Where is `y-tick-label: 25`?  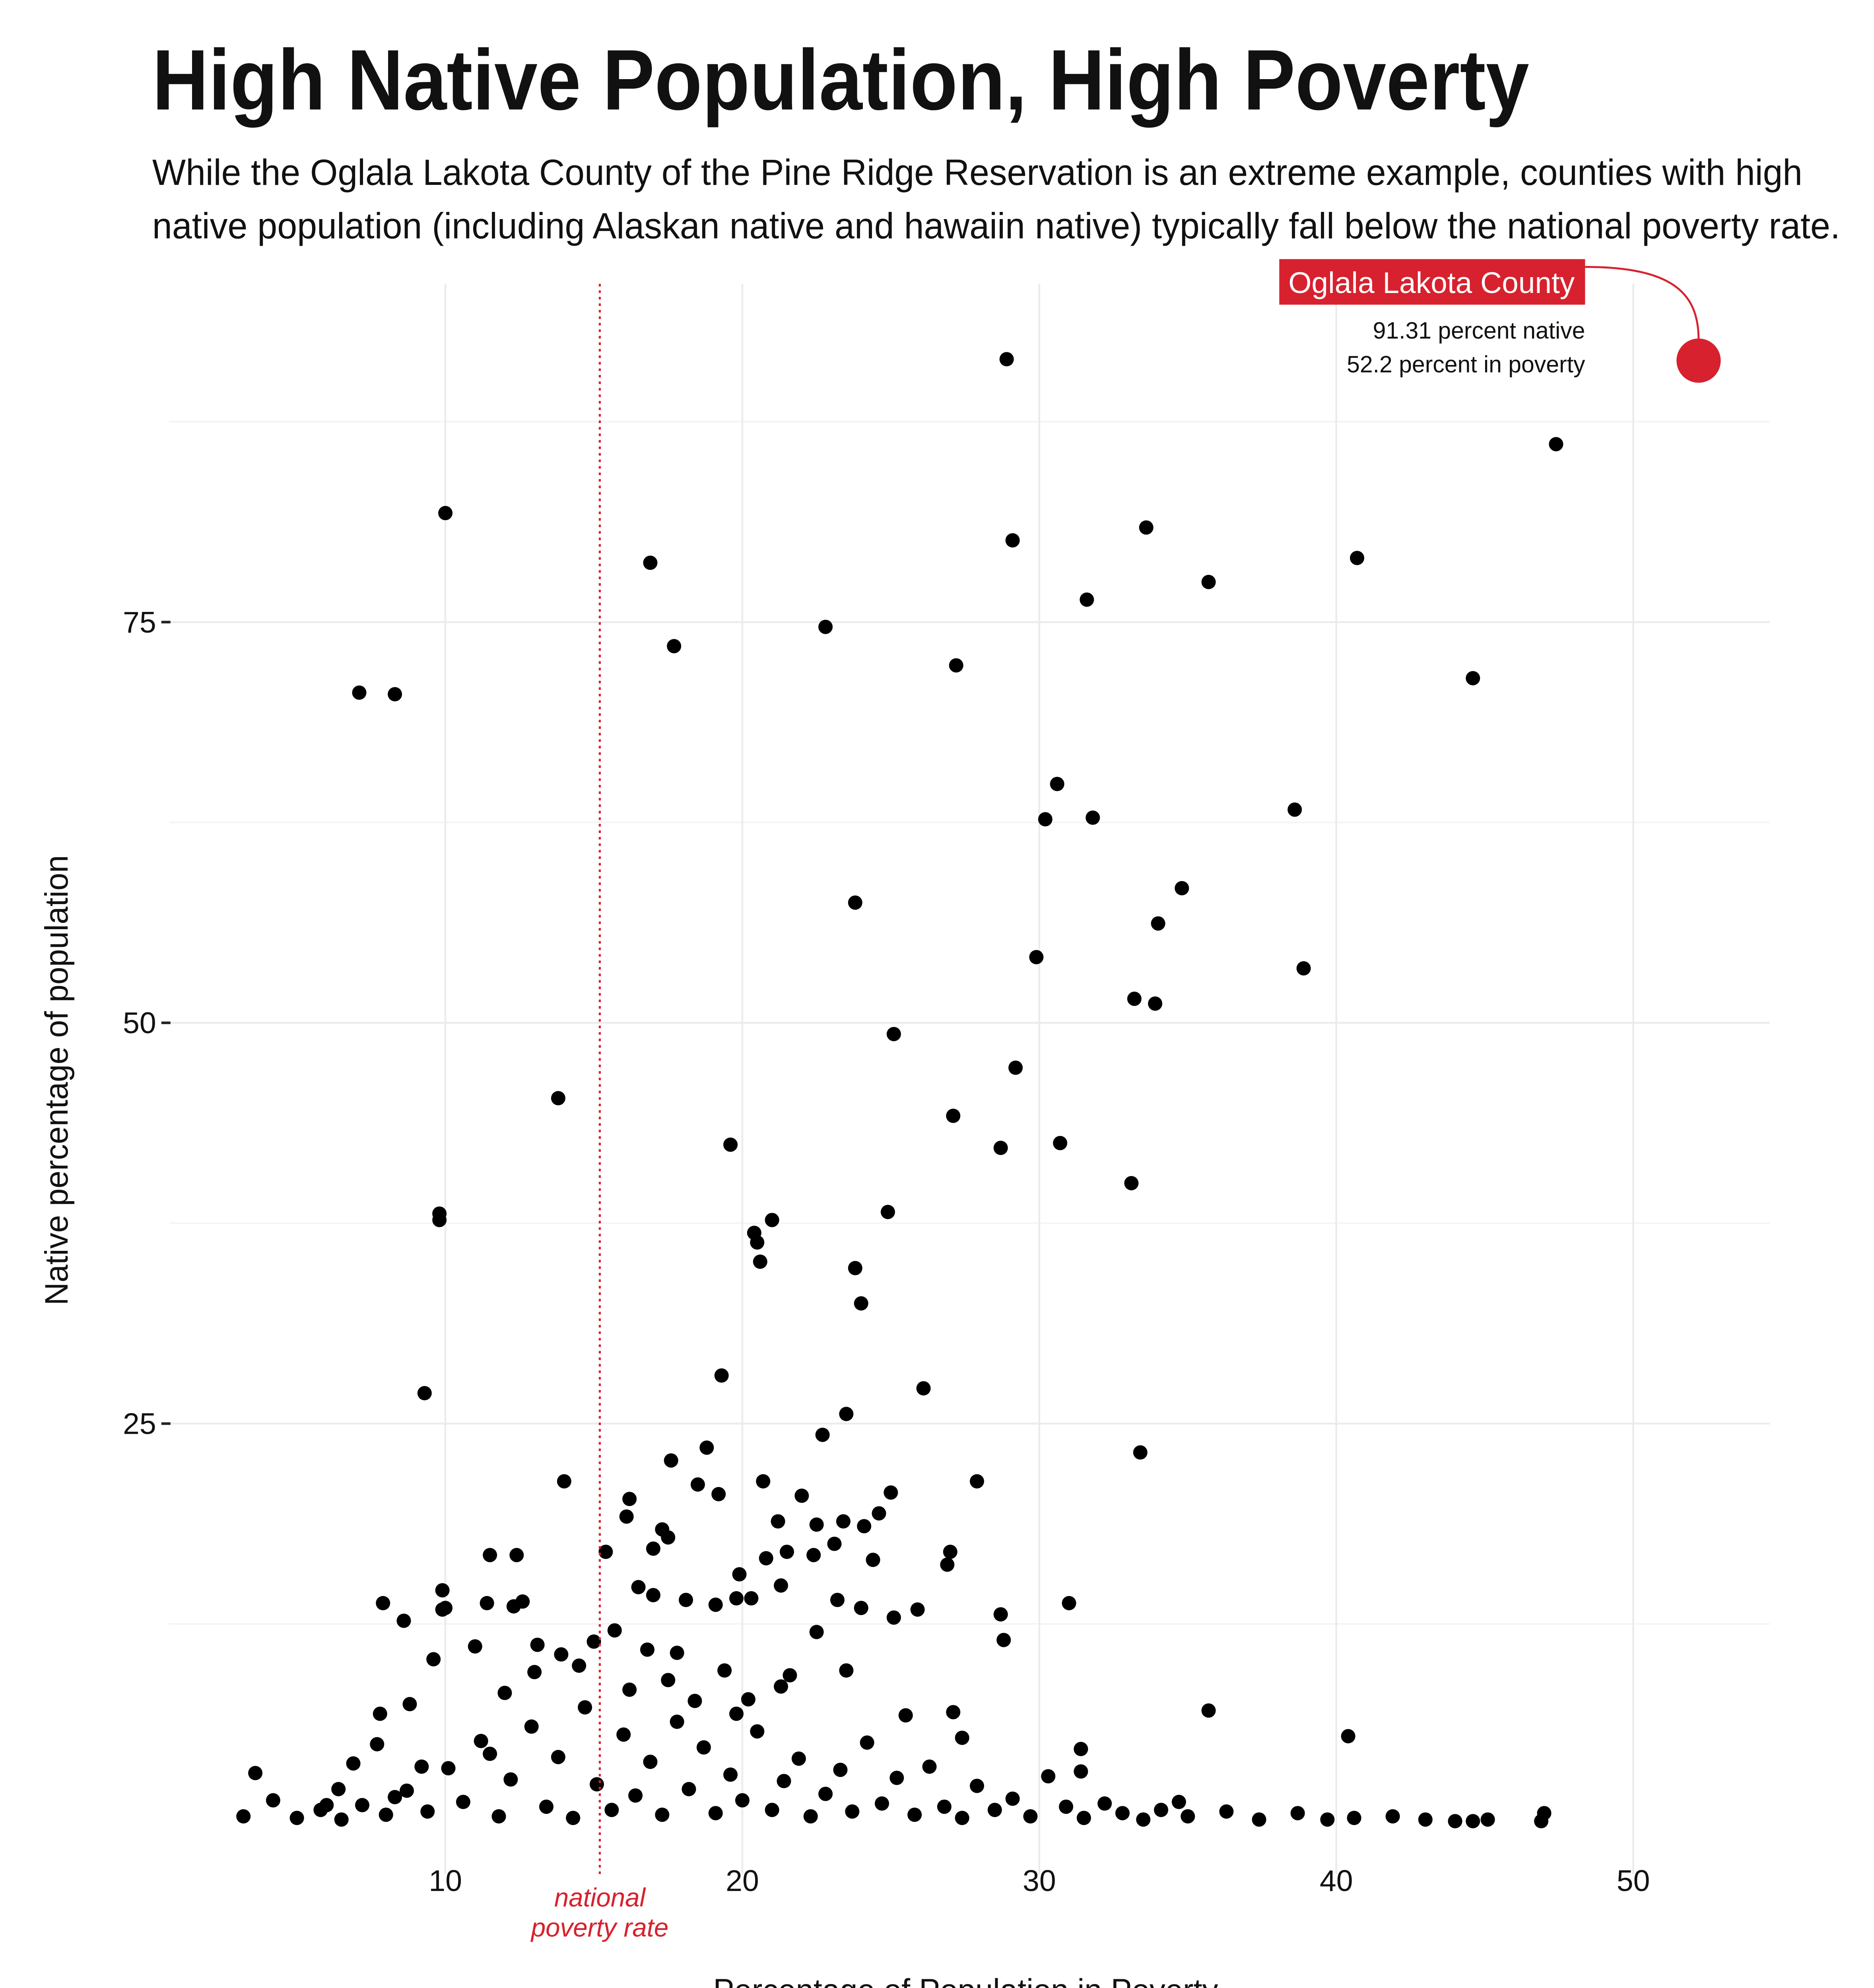
y-tick-label: 25 is located at coordinates (139, 1424).